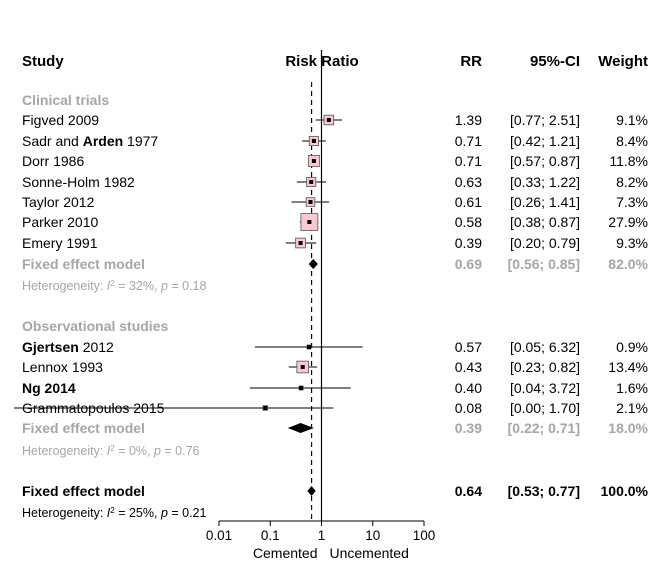 The height and width of the screenshot is (561, 666). What do you see at coordinates (49, 388) in the screenshot?
I see `study-name: Ng 2014` at bounding box center [49, 388].